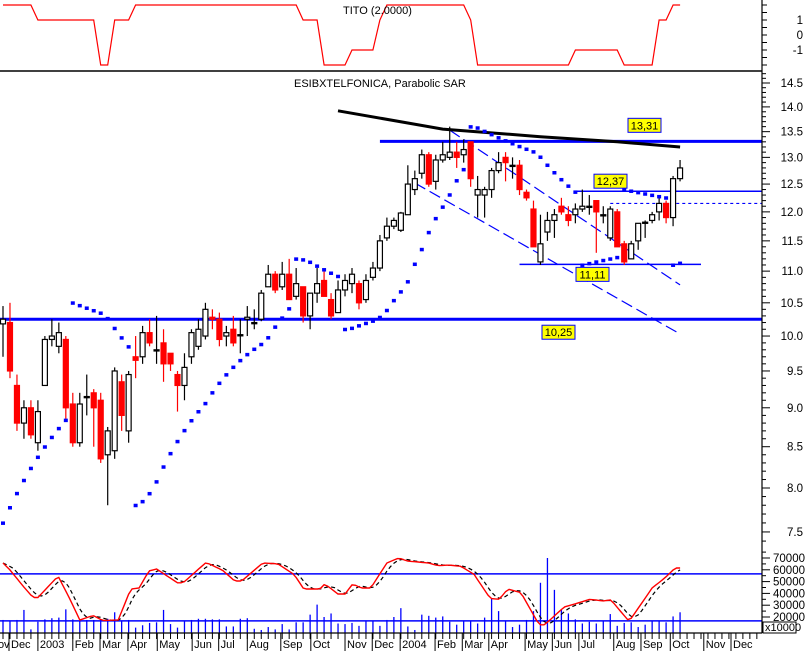 The width and height of the screenshot is (808, 651). What do you see at coordinates (446, 645) in the screenshot?
I see `x-axis-month-label: Feb` at bounding box center [446, 645].